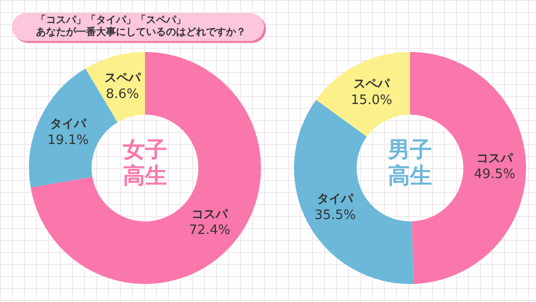  Describe the element at coordinates (371, 100) in the screenshot. I see `data-label: 15.0%` at that location.